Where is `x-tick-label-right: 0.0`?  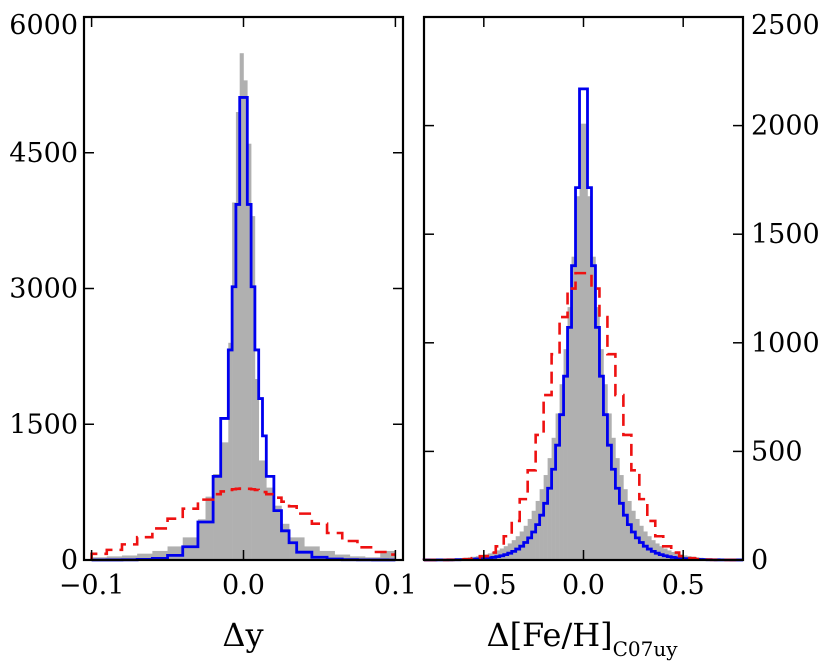 x-tick-label-right: 0.0 is located at coordinates (583, 585).